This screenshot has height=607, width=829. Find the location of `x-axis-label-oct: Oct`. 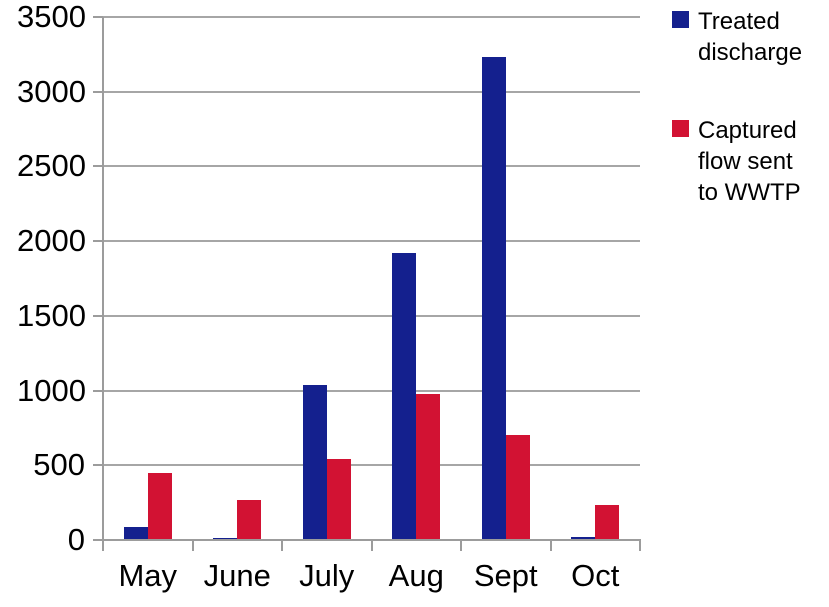

x-axis-label-oct: Oct is located at coordinates (595, 575).